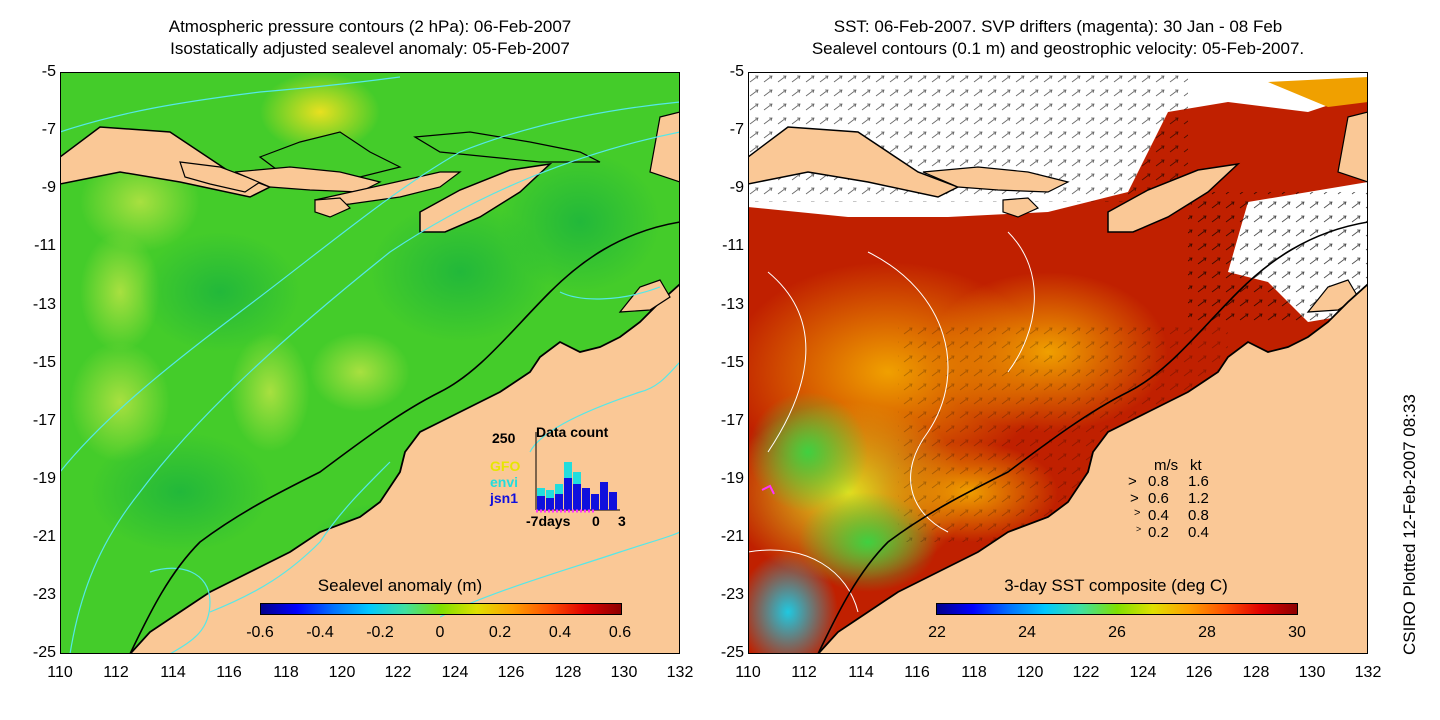 The image size is (1440, 720). I want to click on island-flores, so click(308, 179).